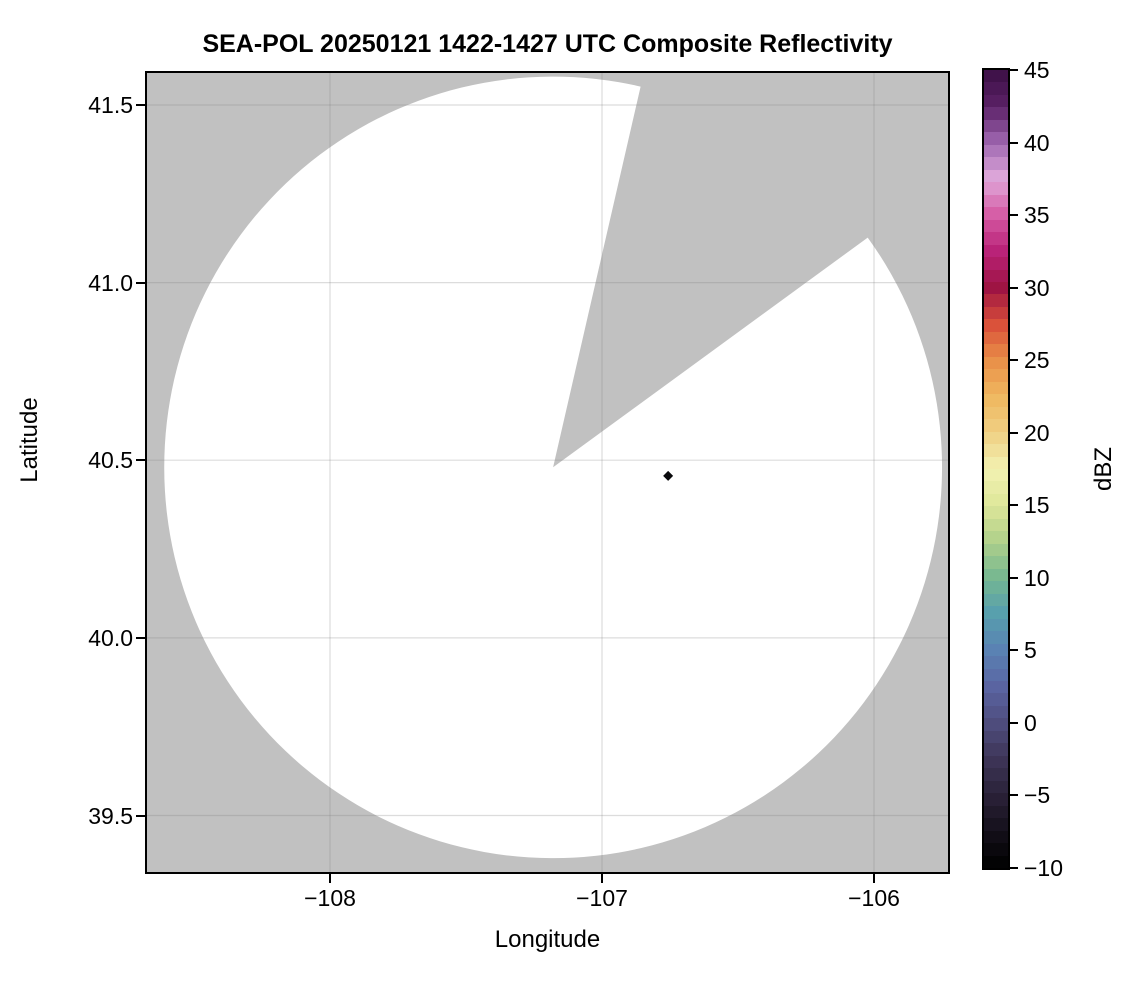  What do you see at coordinates (547, 939) in the screenshot?
I see `x-axis-label: Longitude` at bounding box center [547, 939].